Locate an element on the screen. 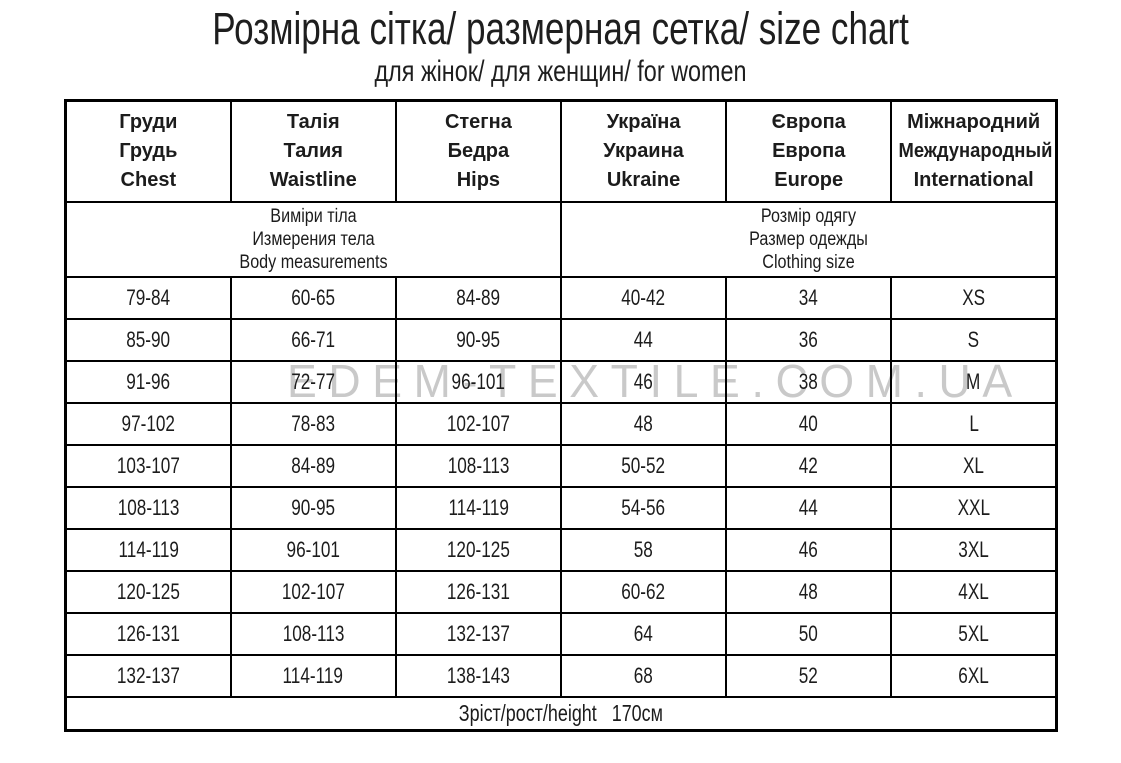 The height and width of the screenshot is (763, 1121). data-cell: XS is located at coordinates (974, 298).